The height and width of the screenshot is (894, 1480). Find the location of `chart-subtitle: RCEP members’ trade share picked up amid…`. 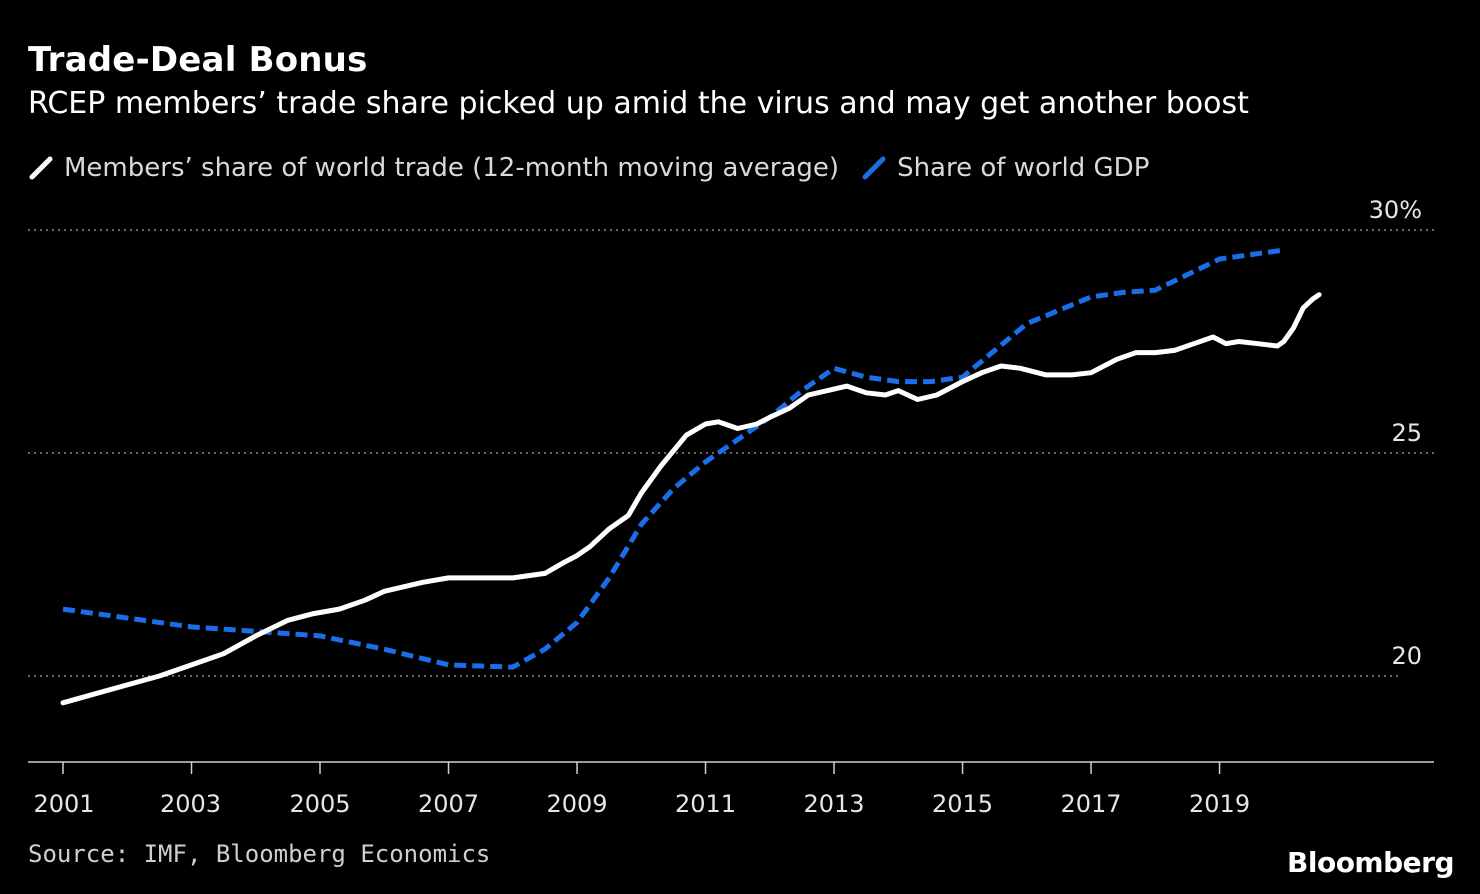

chart-subtitle: RCEP members’ trade share picked up amid… is located at coordinates (638, 103).